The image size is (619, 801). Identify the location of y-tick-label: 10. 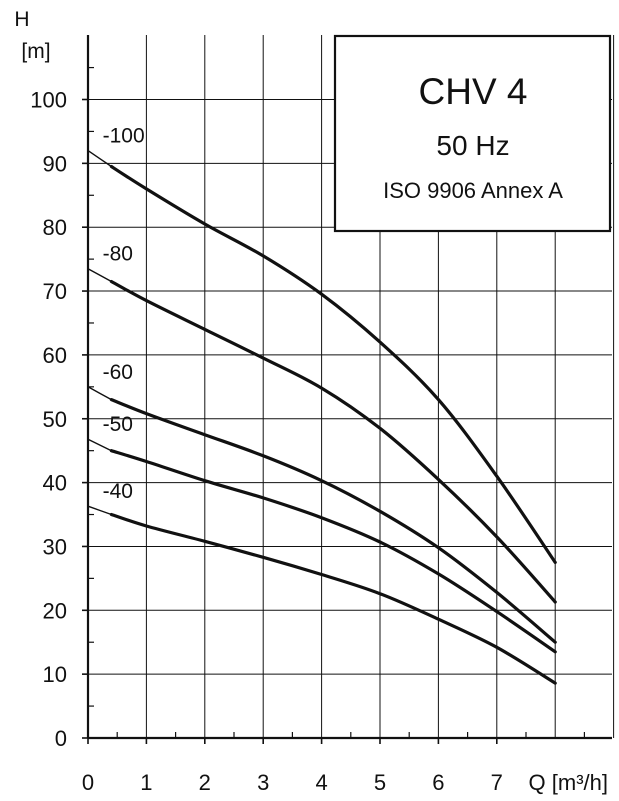
(55, 674).